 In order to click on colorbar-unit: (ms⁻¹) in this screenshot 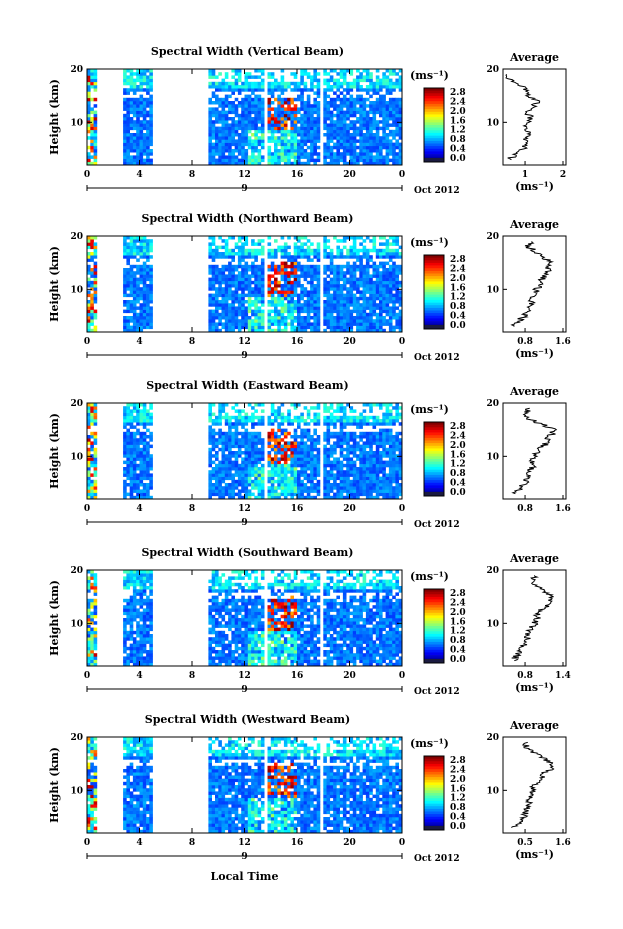, I will do `click(429, 242)`.